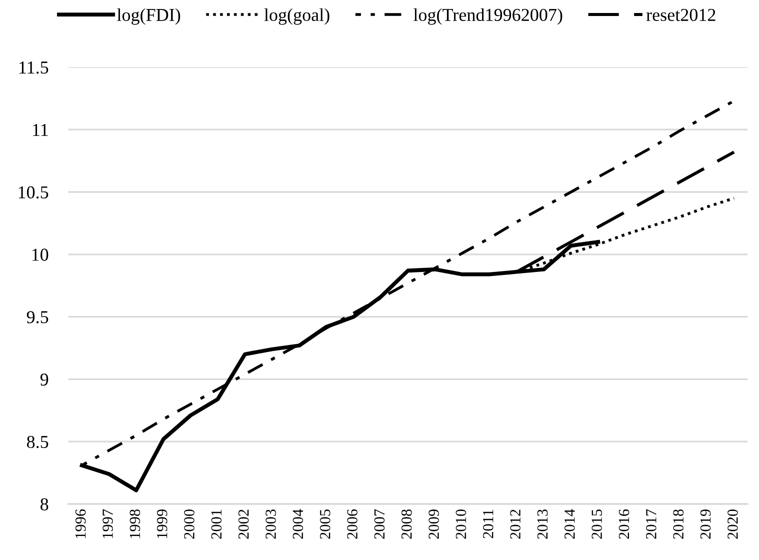  What do you see at coordinates (681, 15) in the screenshot?
I see `legend-label: reset2012` at bounding box center [681, 15].